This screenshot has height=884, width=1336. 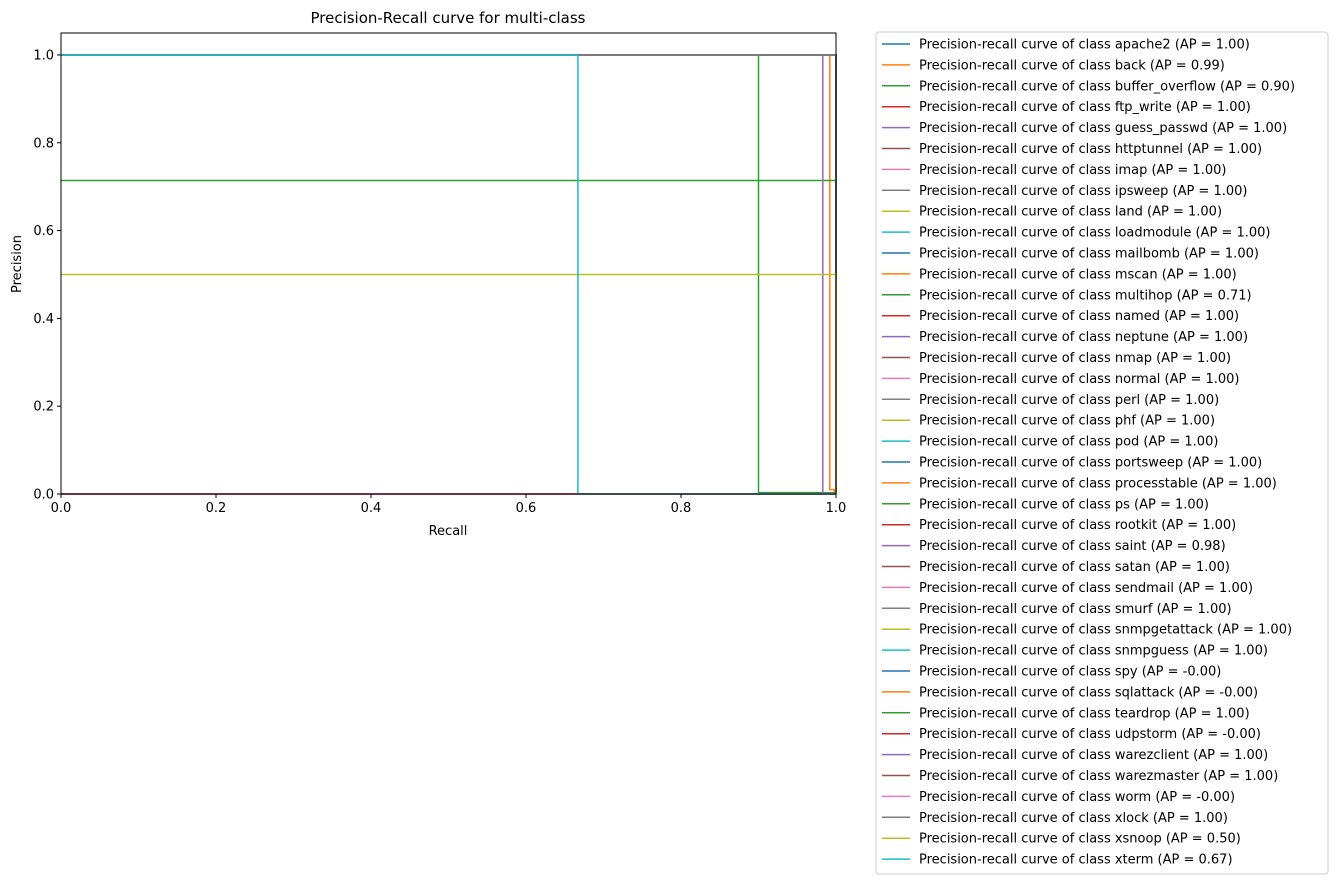 What do you see at coordinates (447, 18) in the screenshot?
I see `chart-title: Precision-Recall curve for multi-class` at bounding box center [447, 18].